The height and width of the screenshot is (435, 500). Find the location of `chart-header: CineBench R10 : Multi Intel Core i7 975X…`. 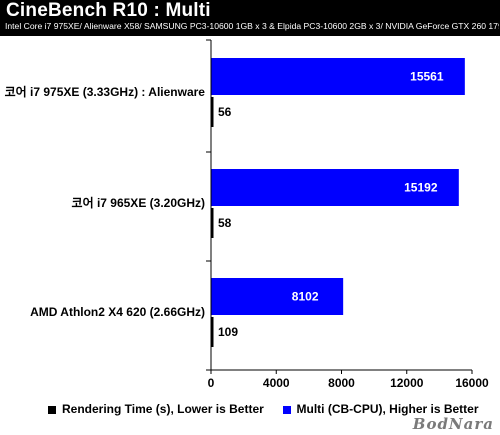

chart-header: CineBench R10 : Multi Intel Core i7 975X… is located at coordinates (250, 18).